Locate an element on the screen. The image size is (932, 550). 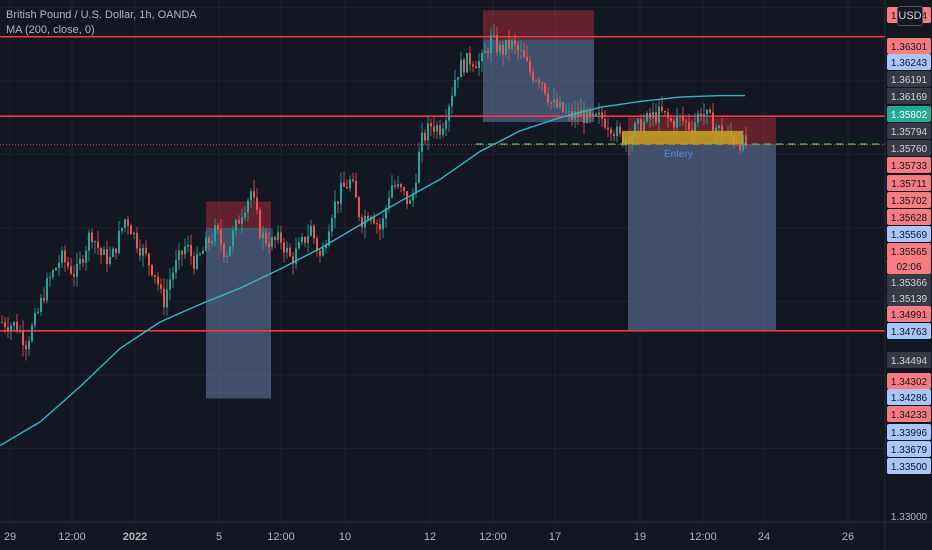
symbol-title: British Pound / U.S. Dollar, 1h, OANDA is located at coordinates (101, 15).